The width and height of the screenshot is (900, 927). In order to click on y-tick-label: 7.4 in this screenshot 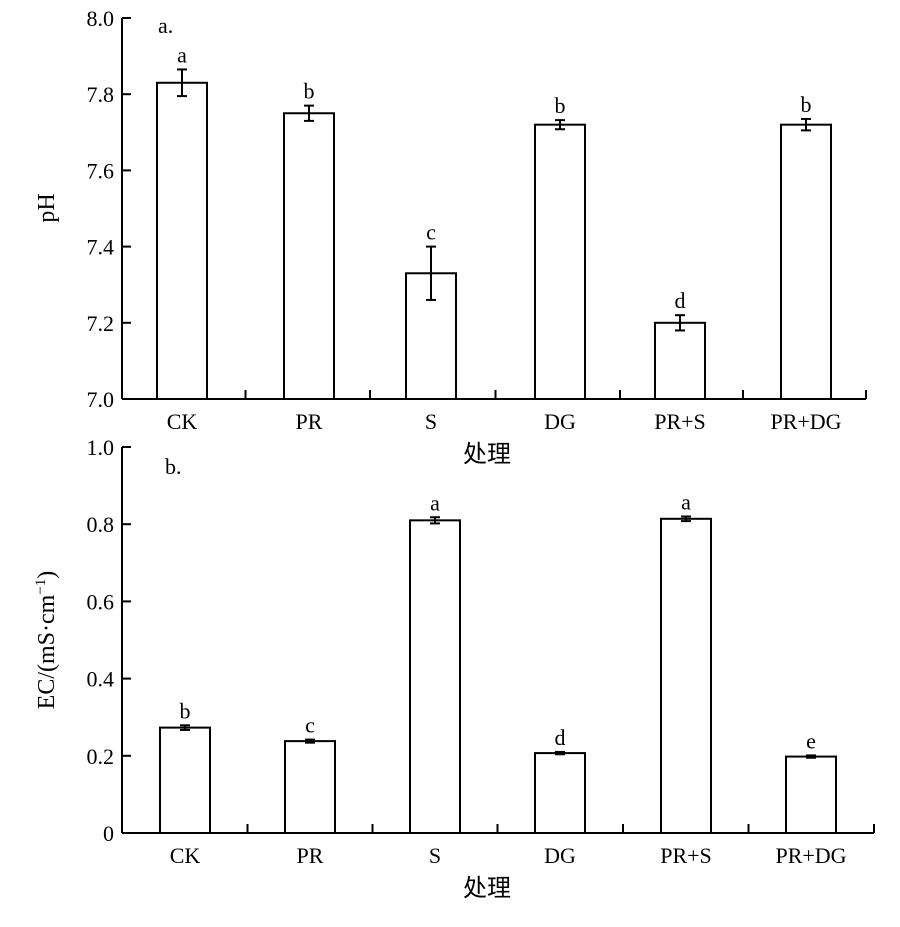, I will do `click(101, 247)`.